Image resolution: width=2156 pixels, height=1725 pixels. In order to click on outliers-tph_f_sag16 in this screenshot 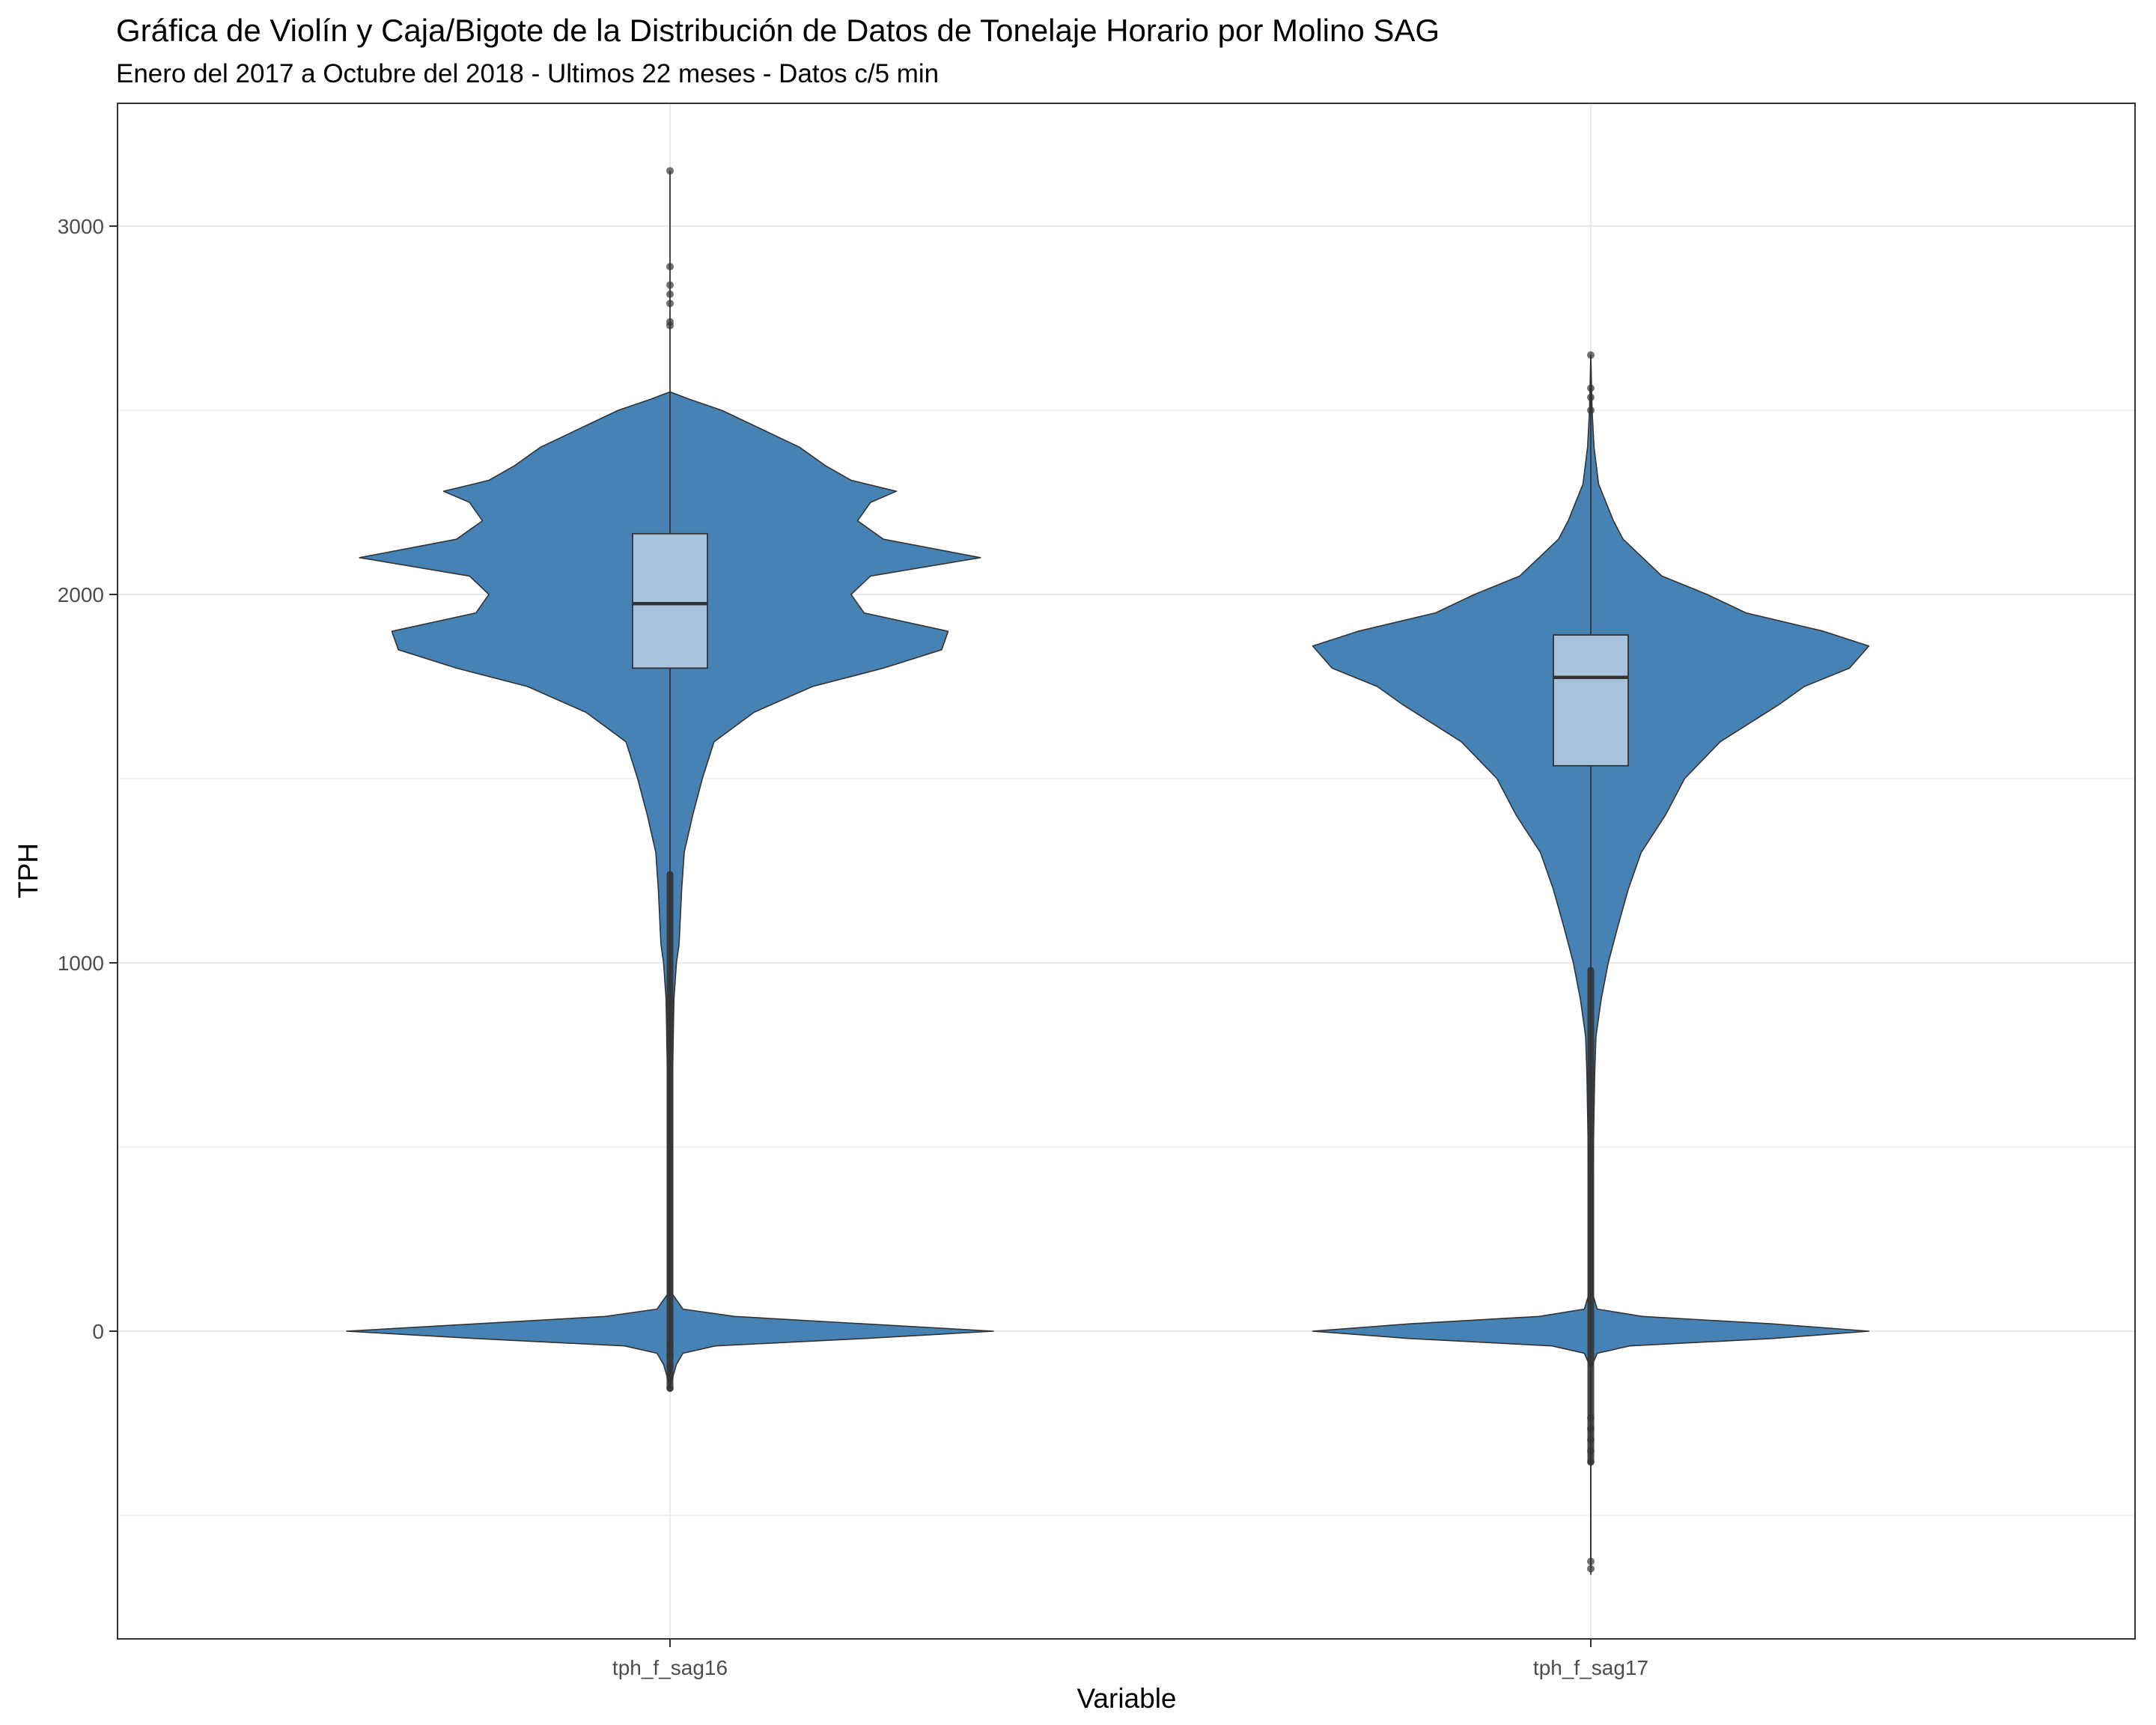, I will do `click(670, 780)`.